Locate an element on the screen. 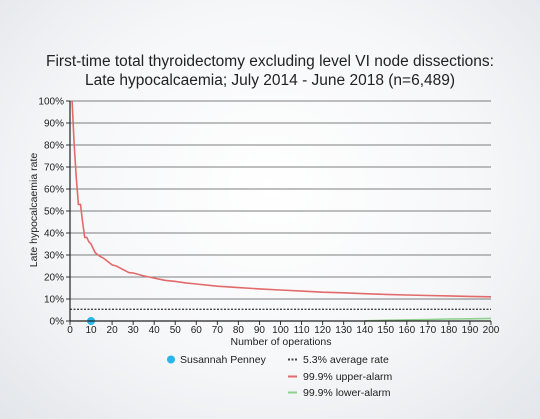  y-tick-label: 60% is located at coordinates (54, 190).